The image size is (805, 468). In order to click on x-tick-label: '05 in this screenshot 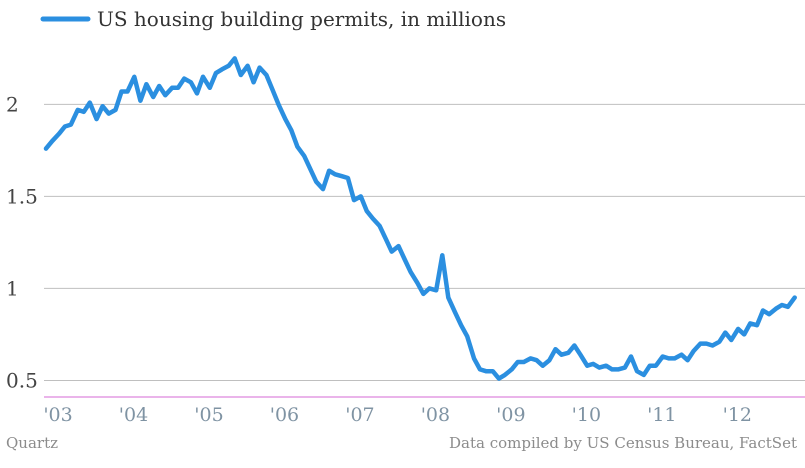, I will do `click(208, 415)`.